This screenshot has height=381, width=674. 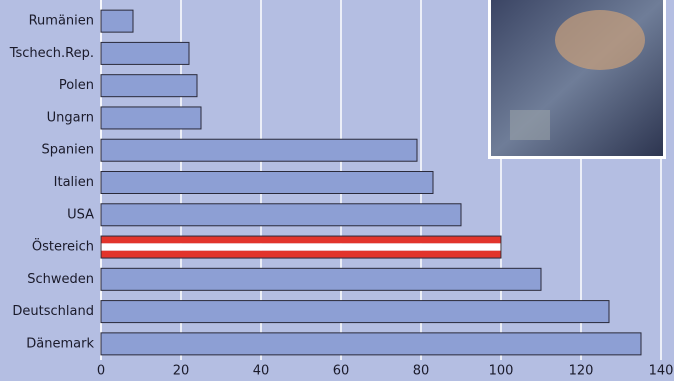 What do you see at coordinates (101, 371) in the screenshot?
I see `x-tick-label: 0` at bounding box center [101, 371].